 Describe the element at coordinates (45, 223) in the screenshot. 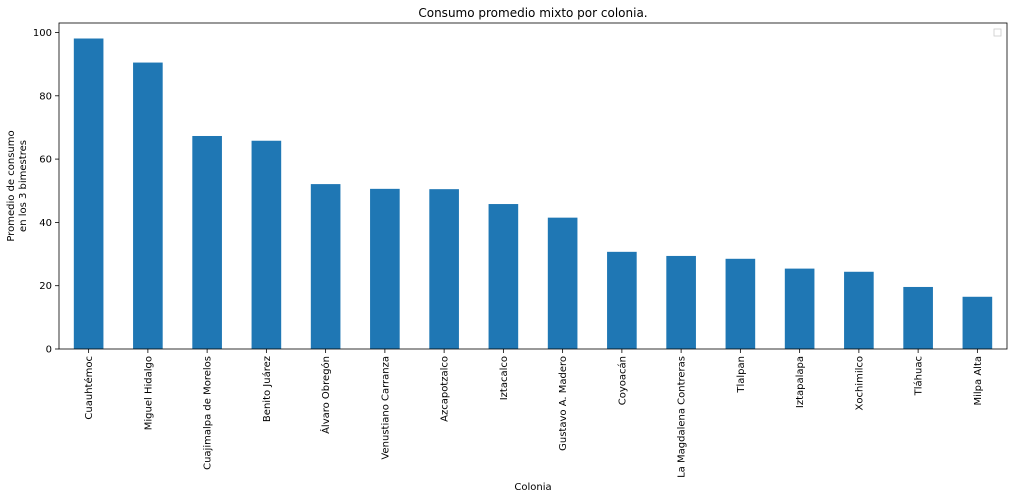

I see `y-tick-label: 40` at that location.